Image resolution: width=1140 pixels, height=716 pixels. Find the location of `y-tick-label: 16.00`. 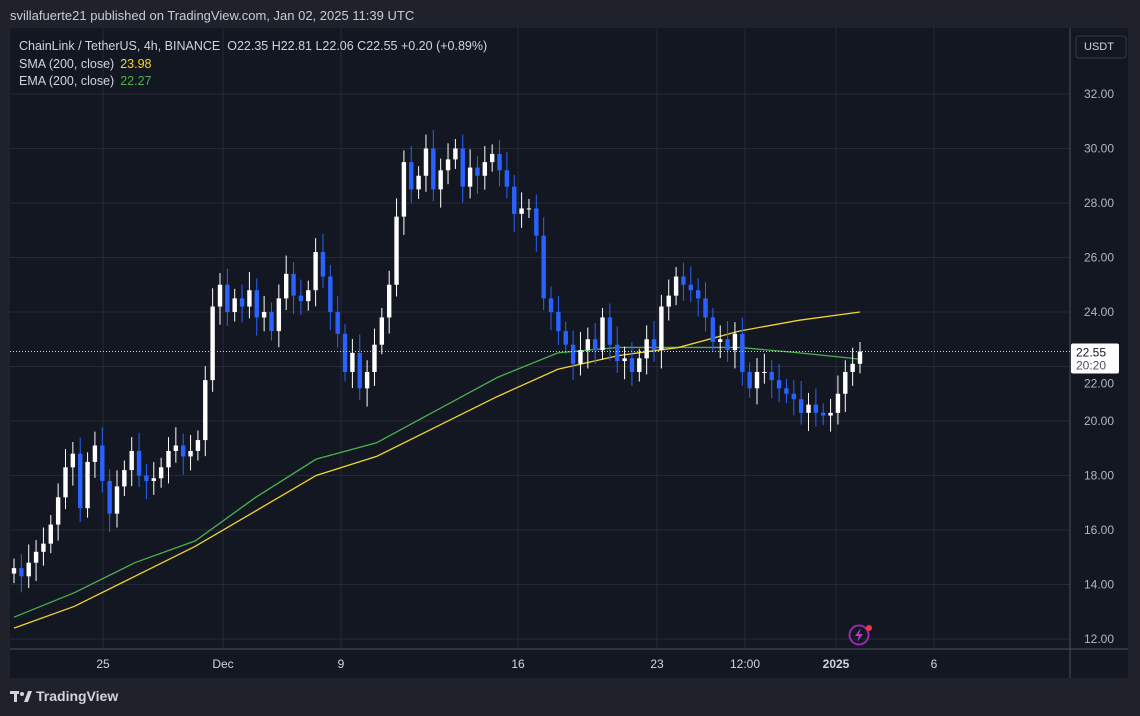

y-tick-label: 16.00 is located at coordinates (1099, 530).